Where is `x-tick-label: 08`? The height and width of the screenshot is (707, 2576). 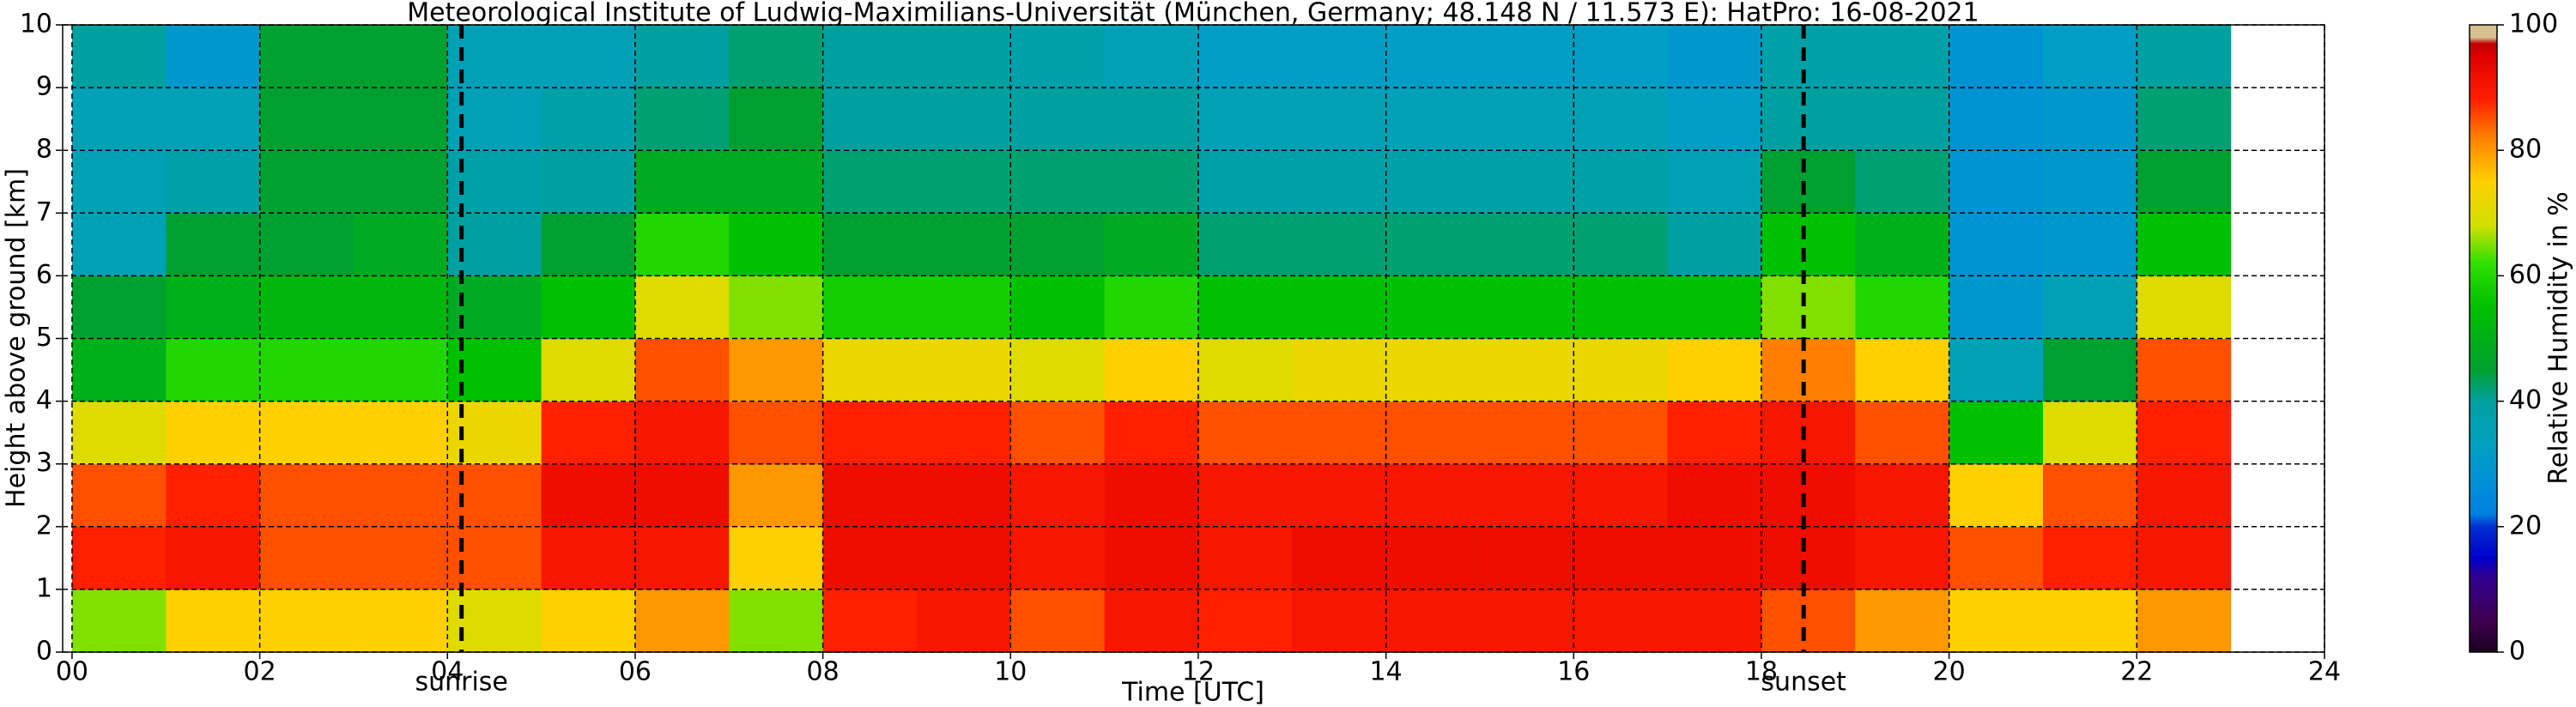
x-tick-label: 08 is located at coordinates (823, 672).